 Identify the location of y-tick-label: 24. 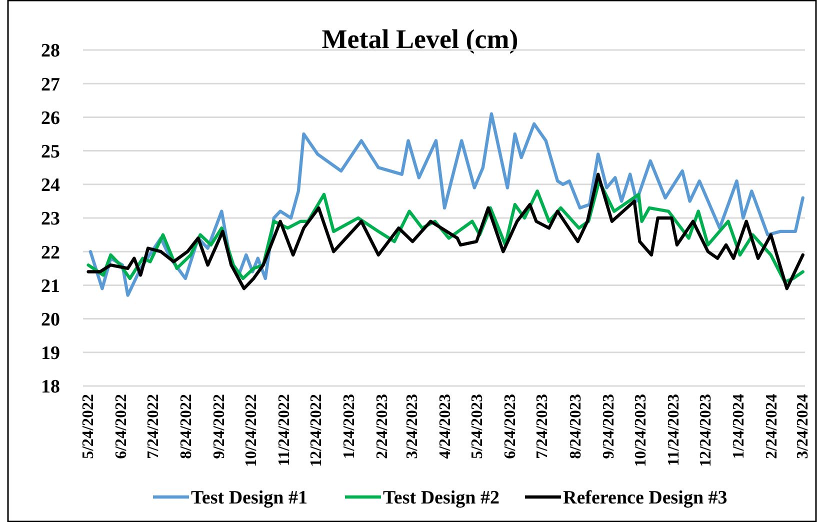
(50, 185).